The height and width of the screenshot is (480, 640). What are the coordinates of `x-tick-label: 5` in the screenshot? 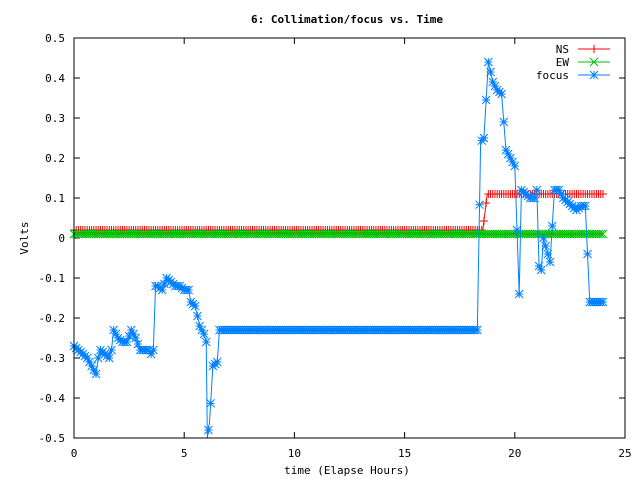 It's located at (184, 453).